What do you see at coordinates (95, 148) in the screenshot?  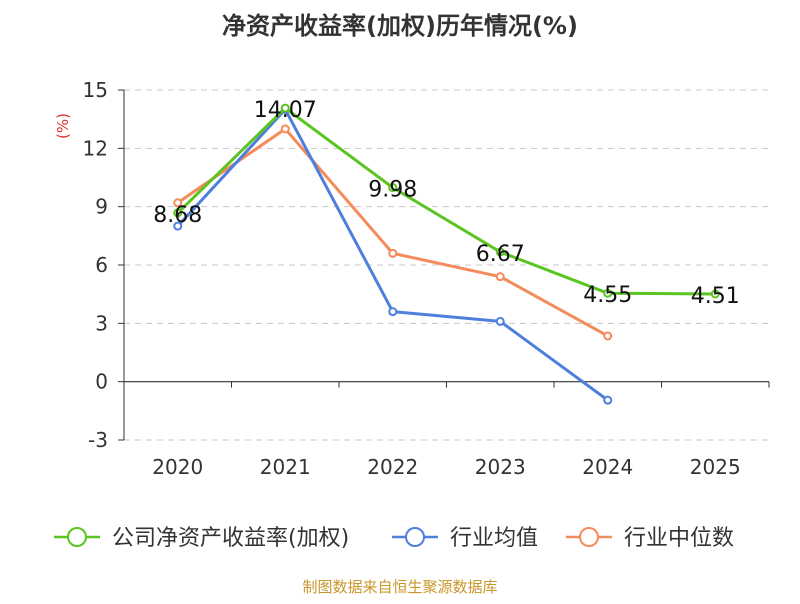 I see `y-tick-label: 12` at bounding box center [95, 148].